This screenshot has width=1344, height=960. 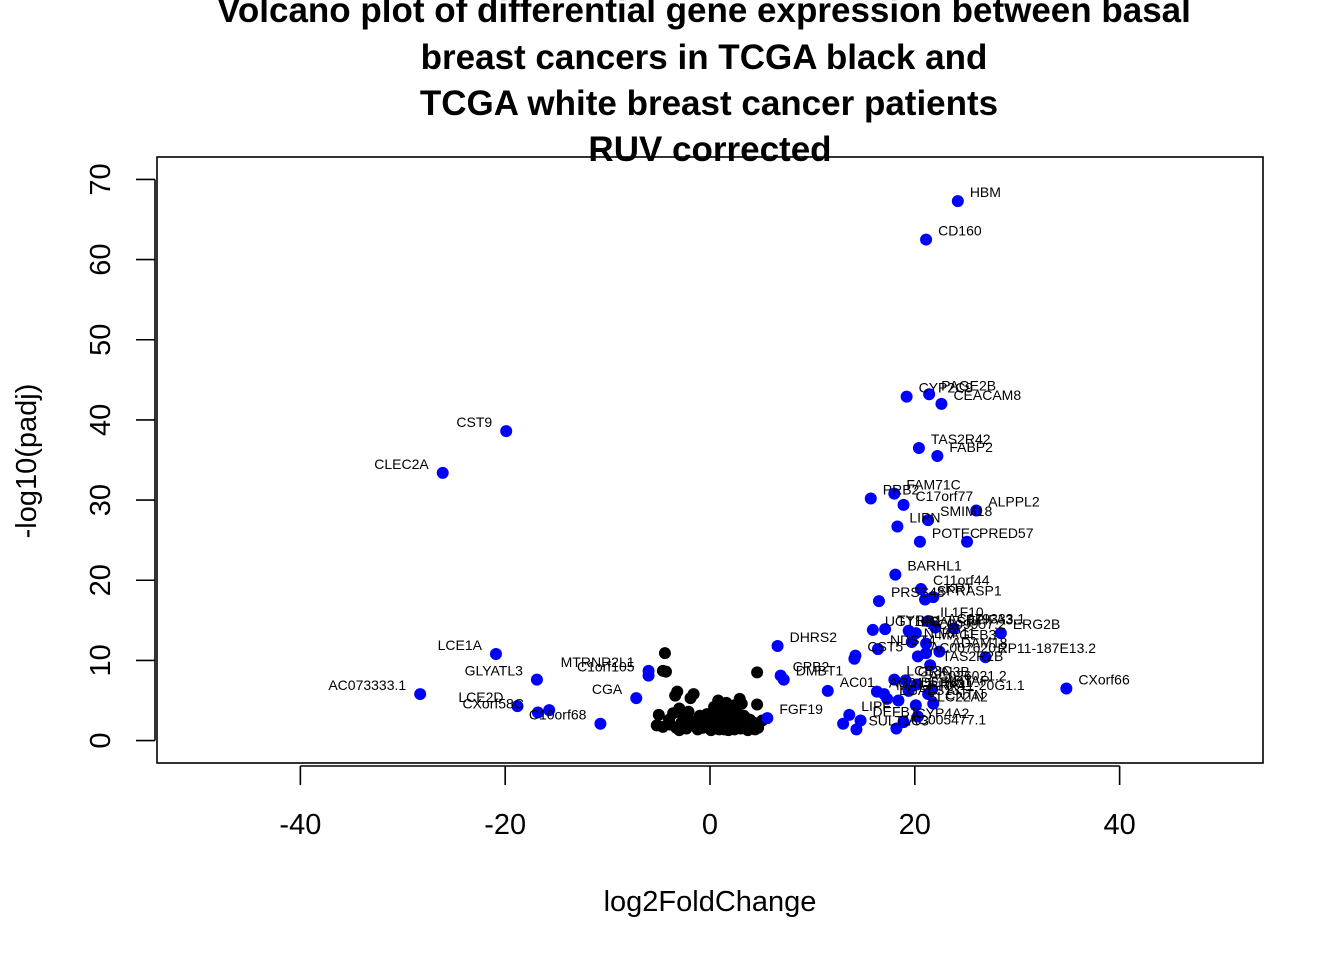 I want to click on gene-label: MAGEB3, so click(x=967, y=635).